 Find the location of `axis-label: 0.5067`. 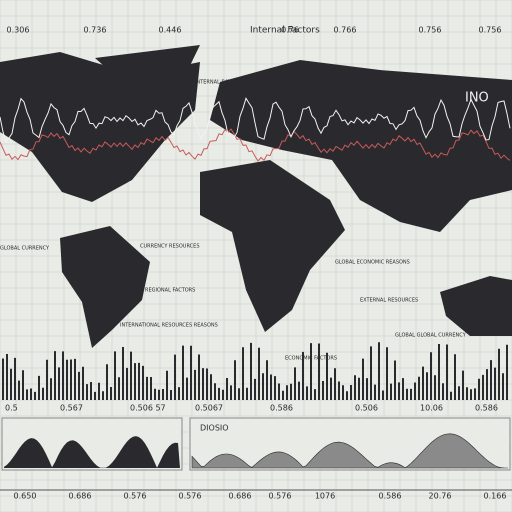

axis-label: 0.5067 is located at coordinates (209, 408).